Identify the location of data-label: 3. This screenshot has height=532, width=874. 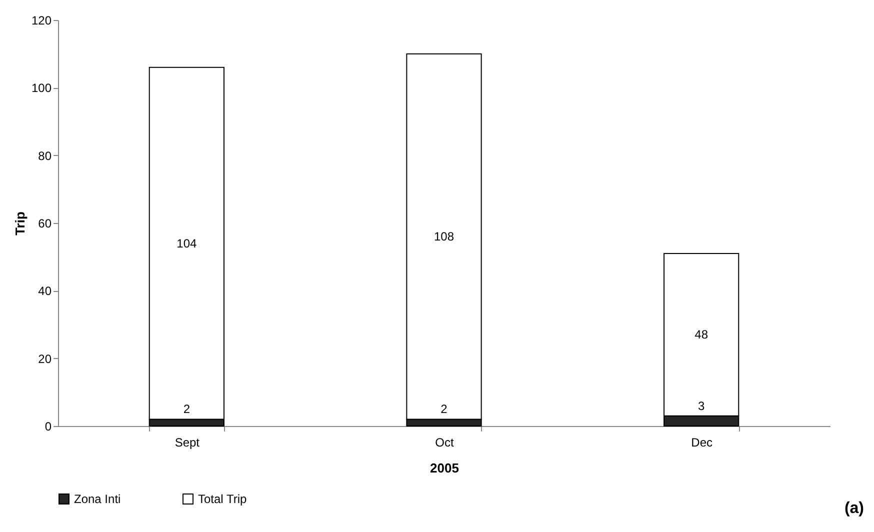
(701, 405).